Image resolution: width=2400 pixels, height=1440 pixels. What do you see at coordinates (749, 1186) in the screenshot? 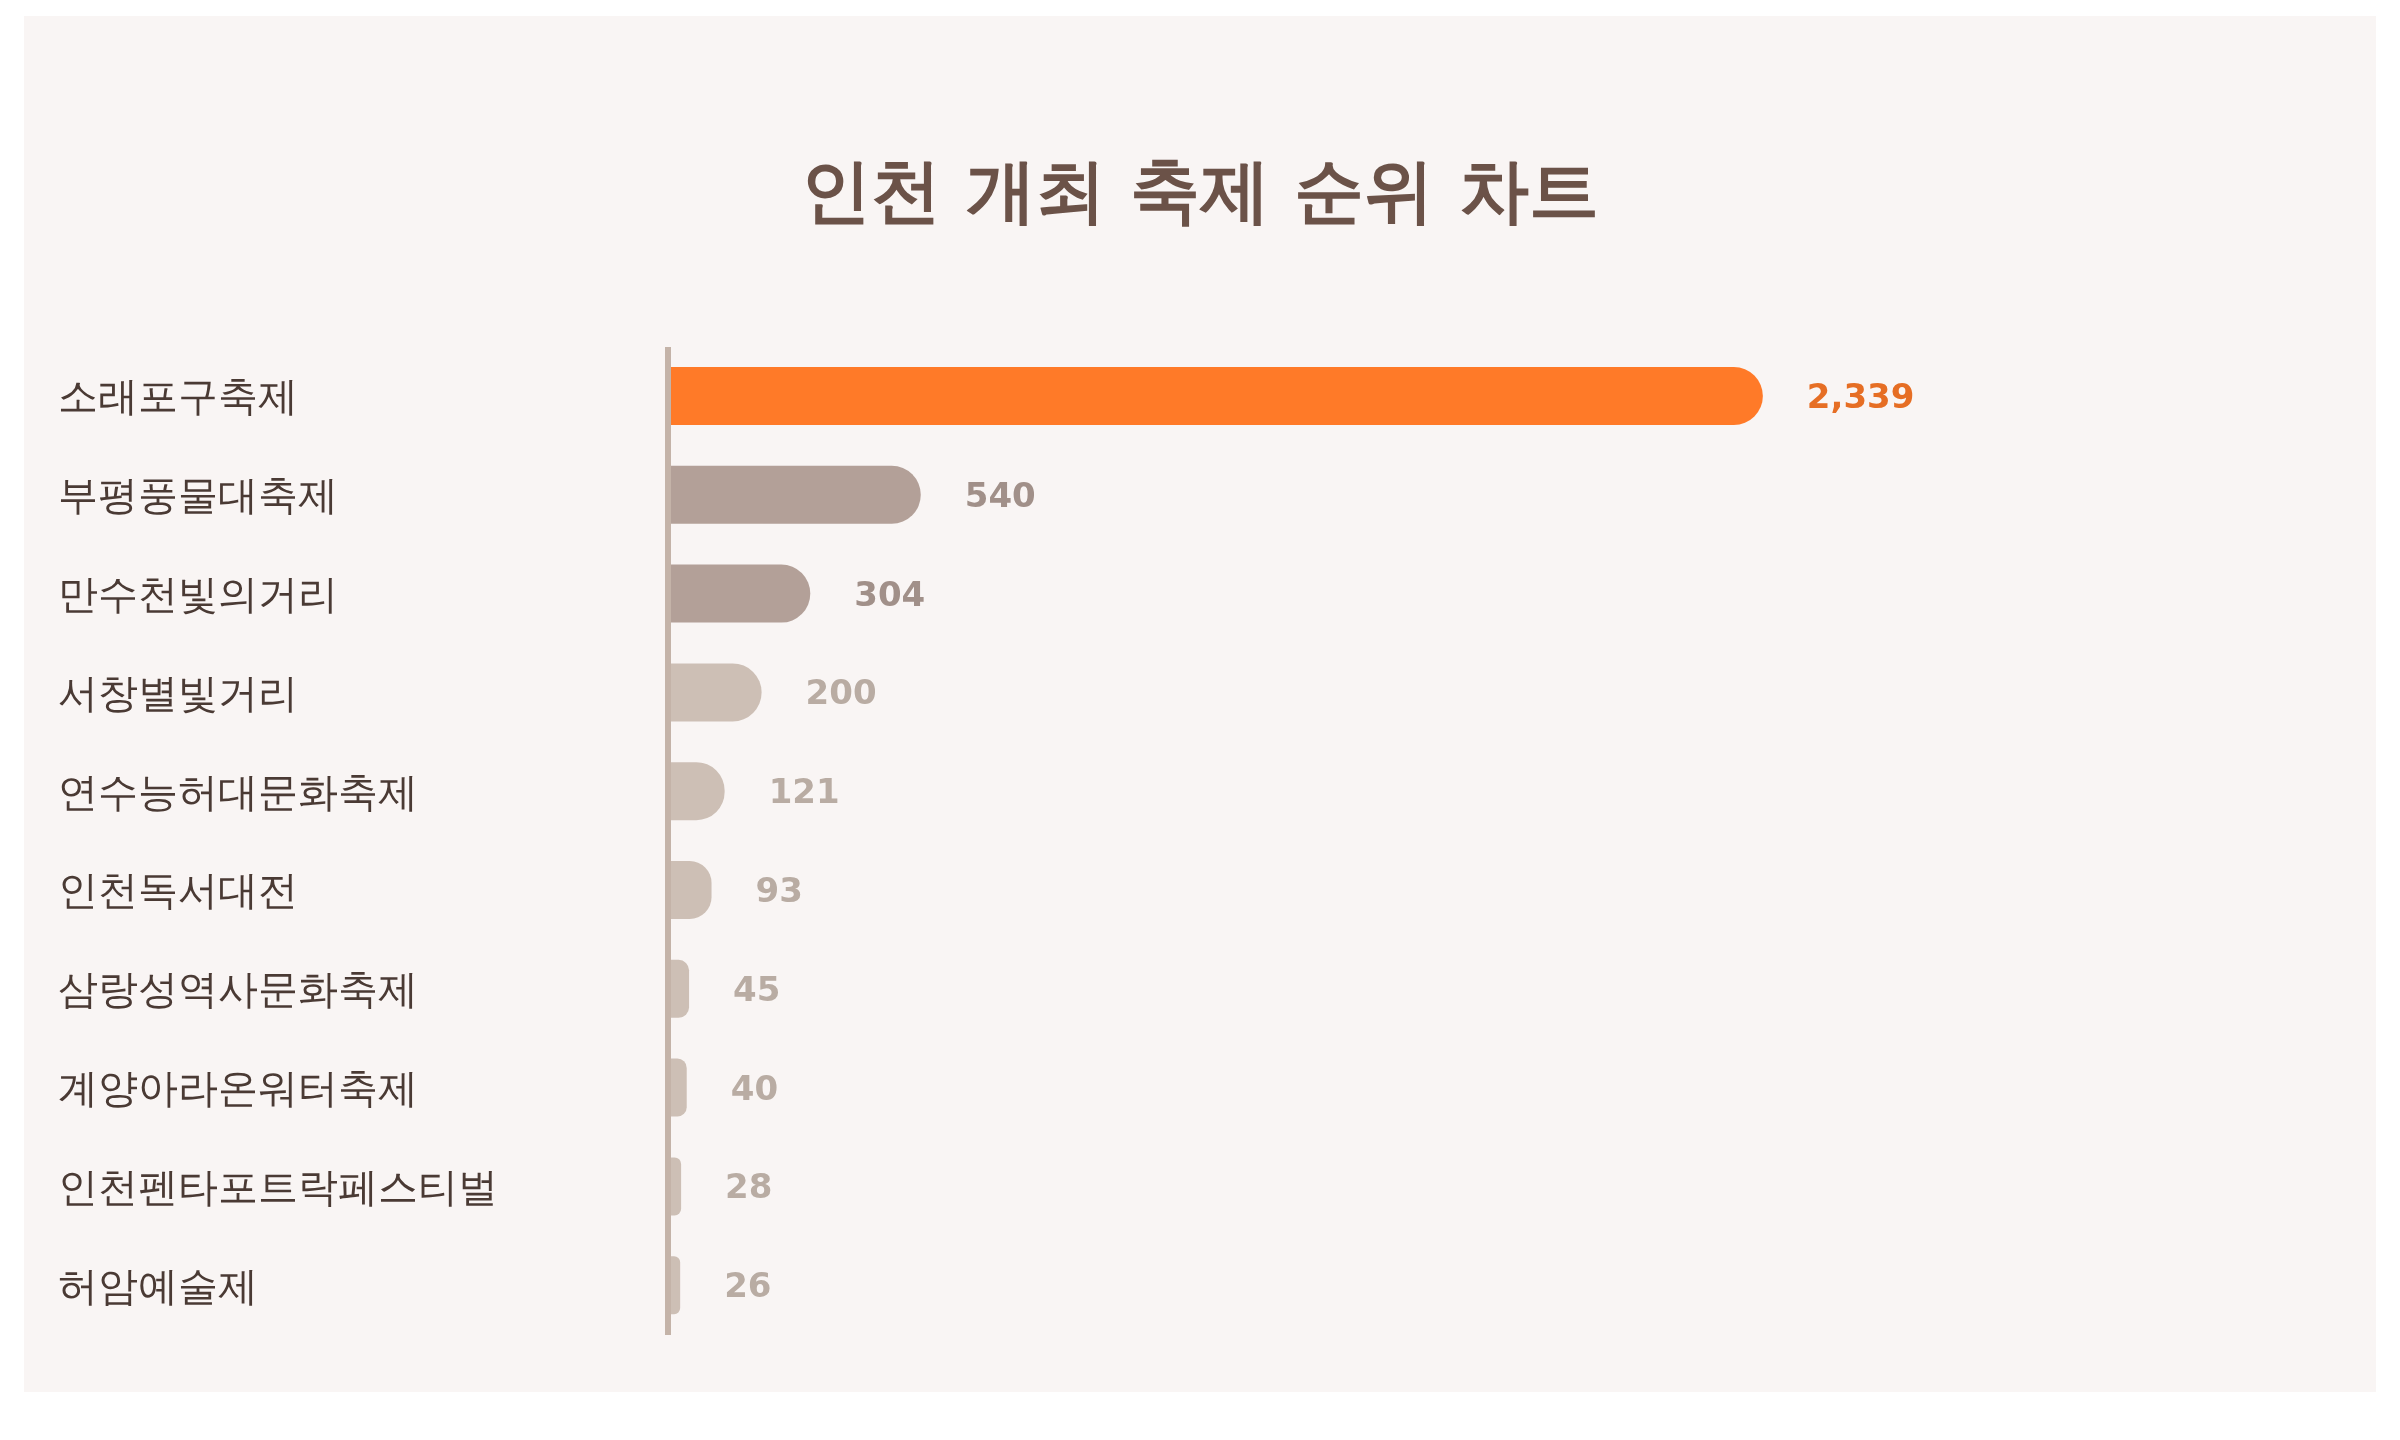
I see `data-label: 28` at bounding box center [749, 1186].